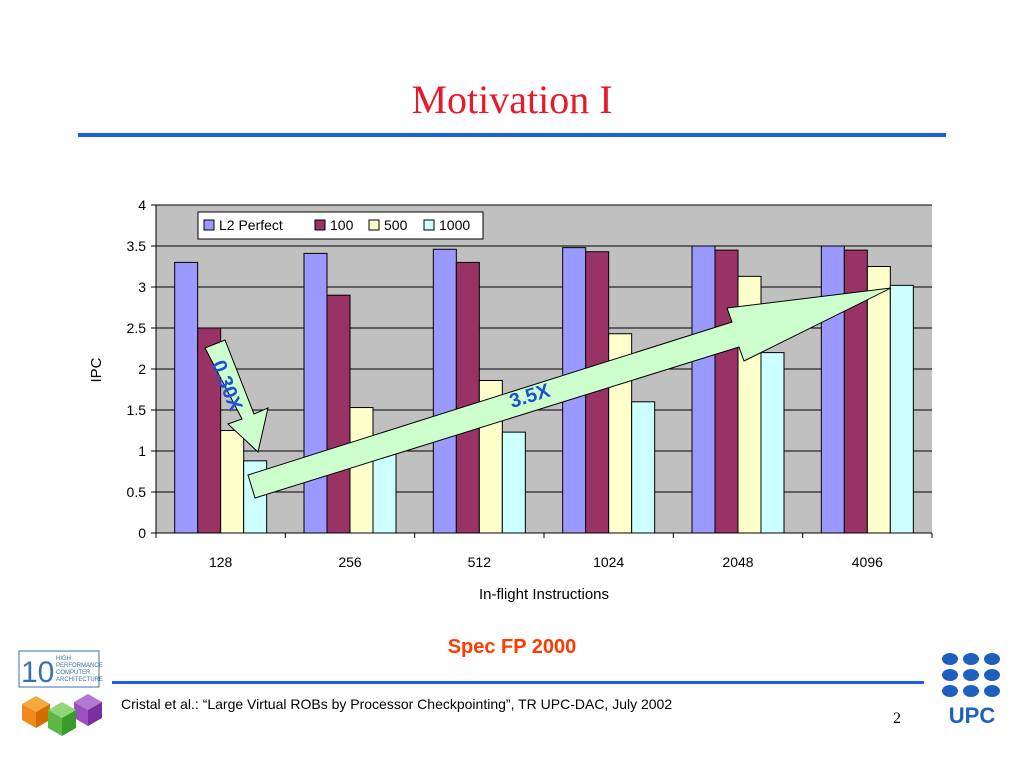 Image resolution: width=1024 pixels, height=768 pixels. What do you see at coordinates (142, 287) in the screenshot?
I see `y-tick-label: 3` at bounding box center [142, 287].